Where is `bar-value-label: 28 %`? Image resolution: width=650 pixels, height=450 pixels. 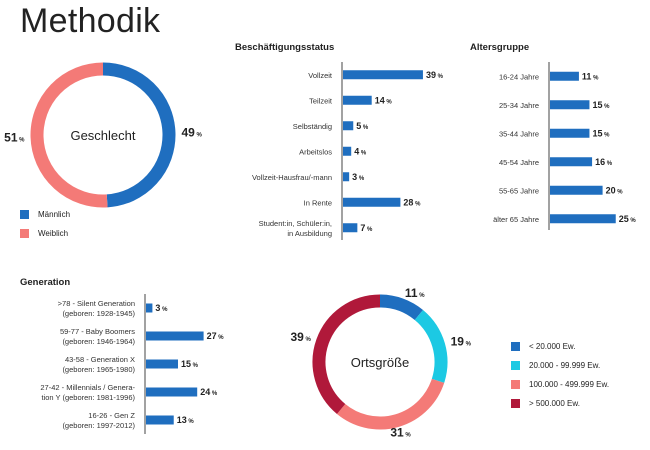 bar-value-label: 28 % is located at coordinates (412, 202).